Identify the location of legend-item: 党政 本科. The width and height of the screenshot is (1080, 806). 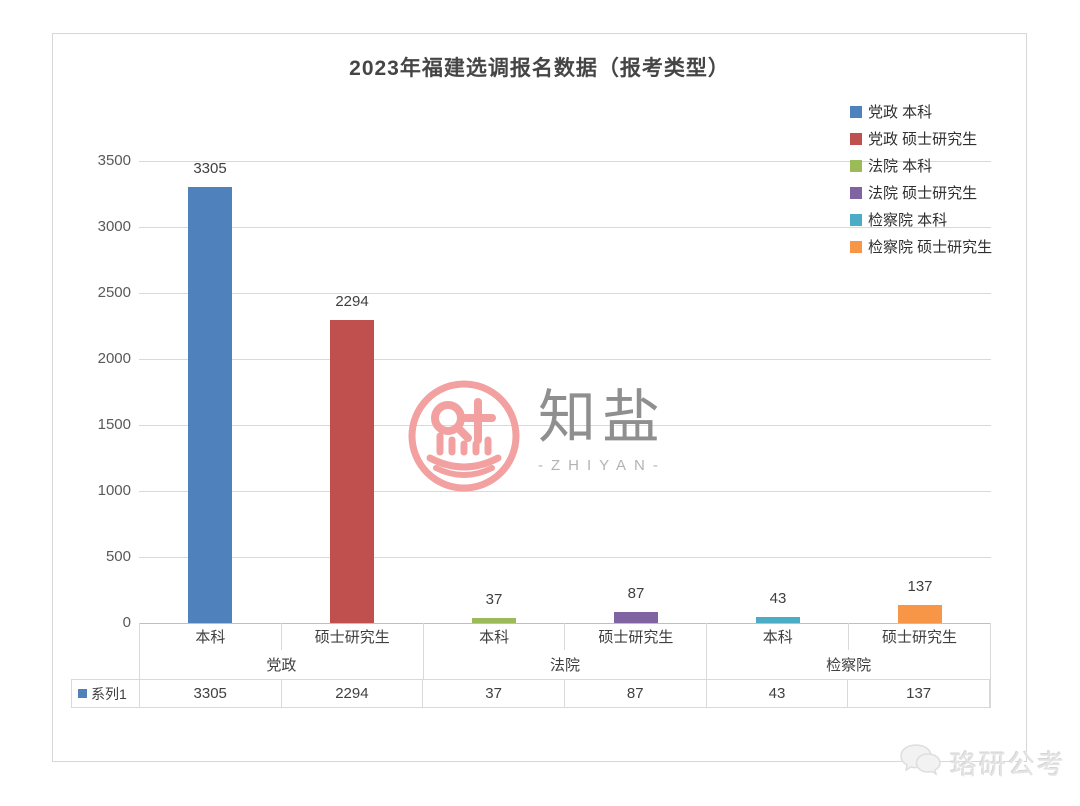
(921, 111).